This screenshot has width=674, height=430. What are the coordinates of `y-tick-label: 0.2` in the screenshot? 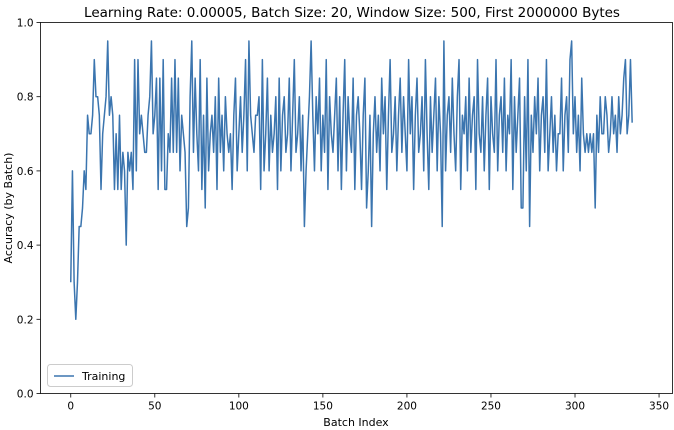 It's located at (25, 320).